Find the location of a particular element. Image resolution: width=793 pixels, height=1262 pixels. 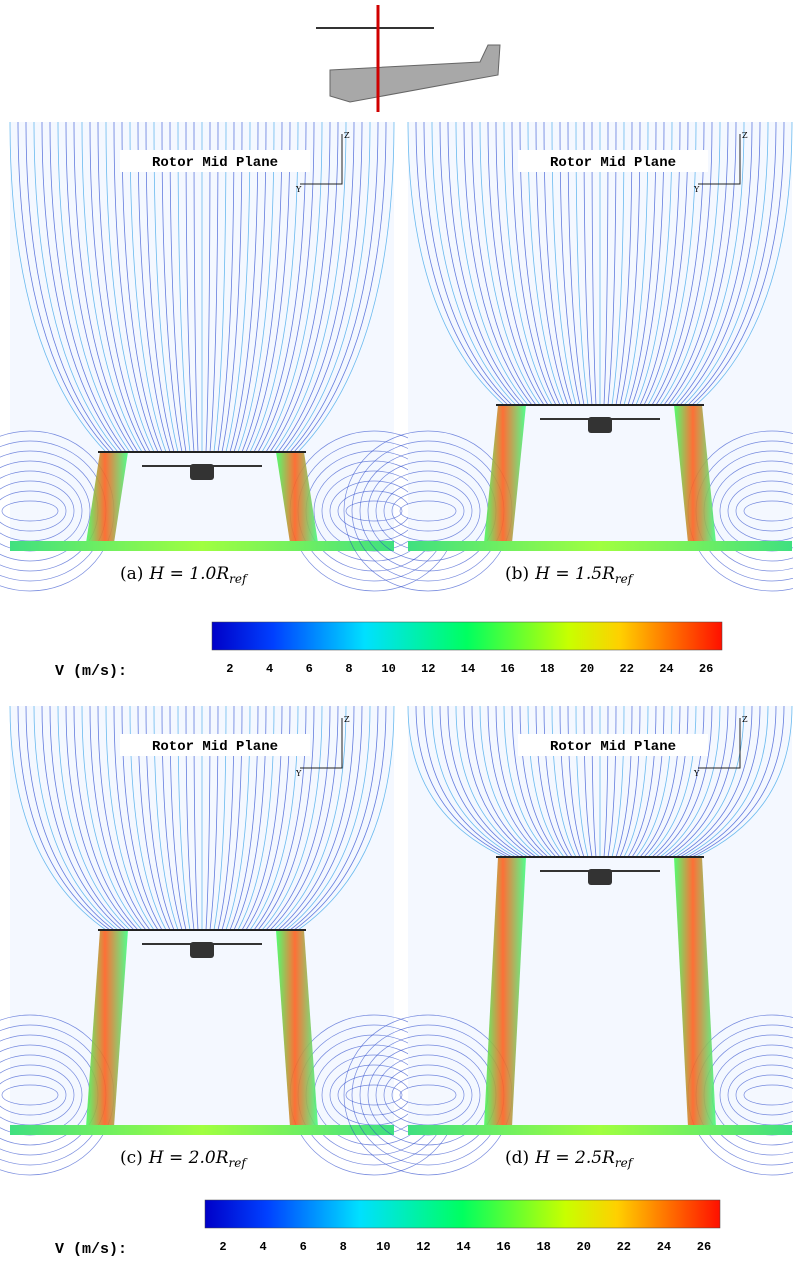

panel-caption: (c) H = 2.0Rref is located at coordinates (184, 1159).